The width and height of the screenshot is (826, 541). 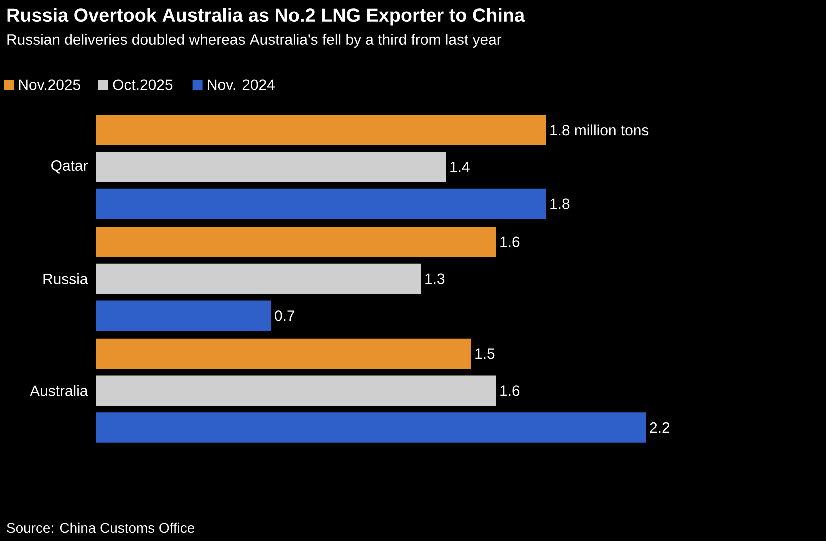 I want to click on legend-label: Nov. 2024, so click(x=241, y=85).